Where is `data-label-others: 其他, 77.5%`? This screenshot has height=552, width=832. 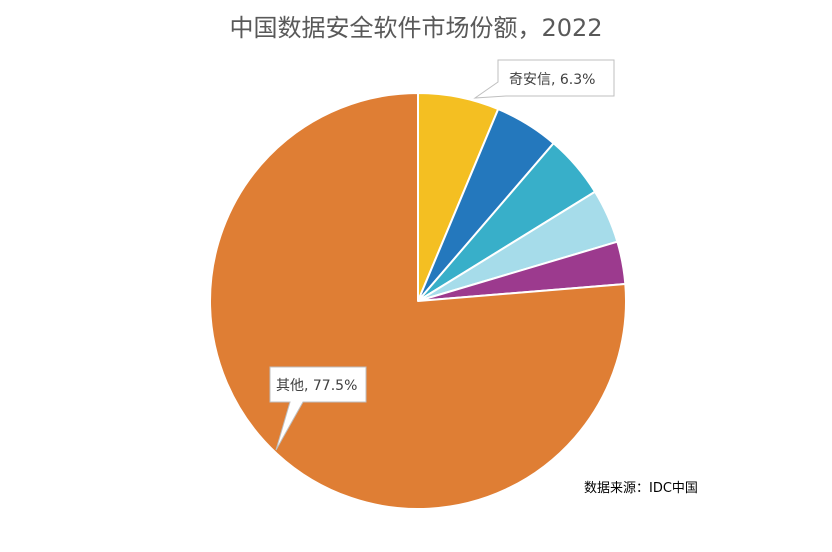
data-label-others: 其他, 77.5% is located at coordinates (316, 386).